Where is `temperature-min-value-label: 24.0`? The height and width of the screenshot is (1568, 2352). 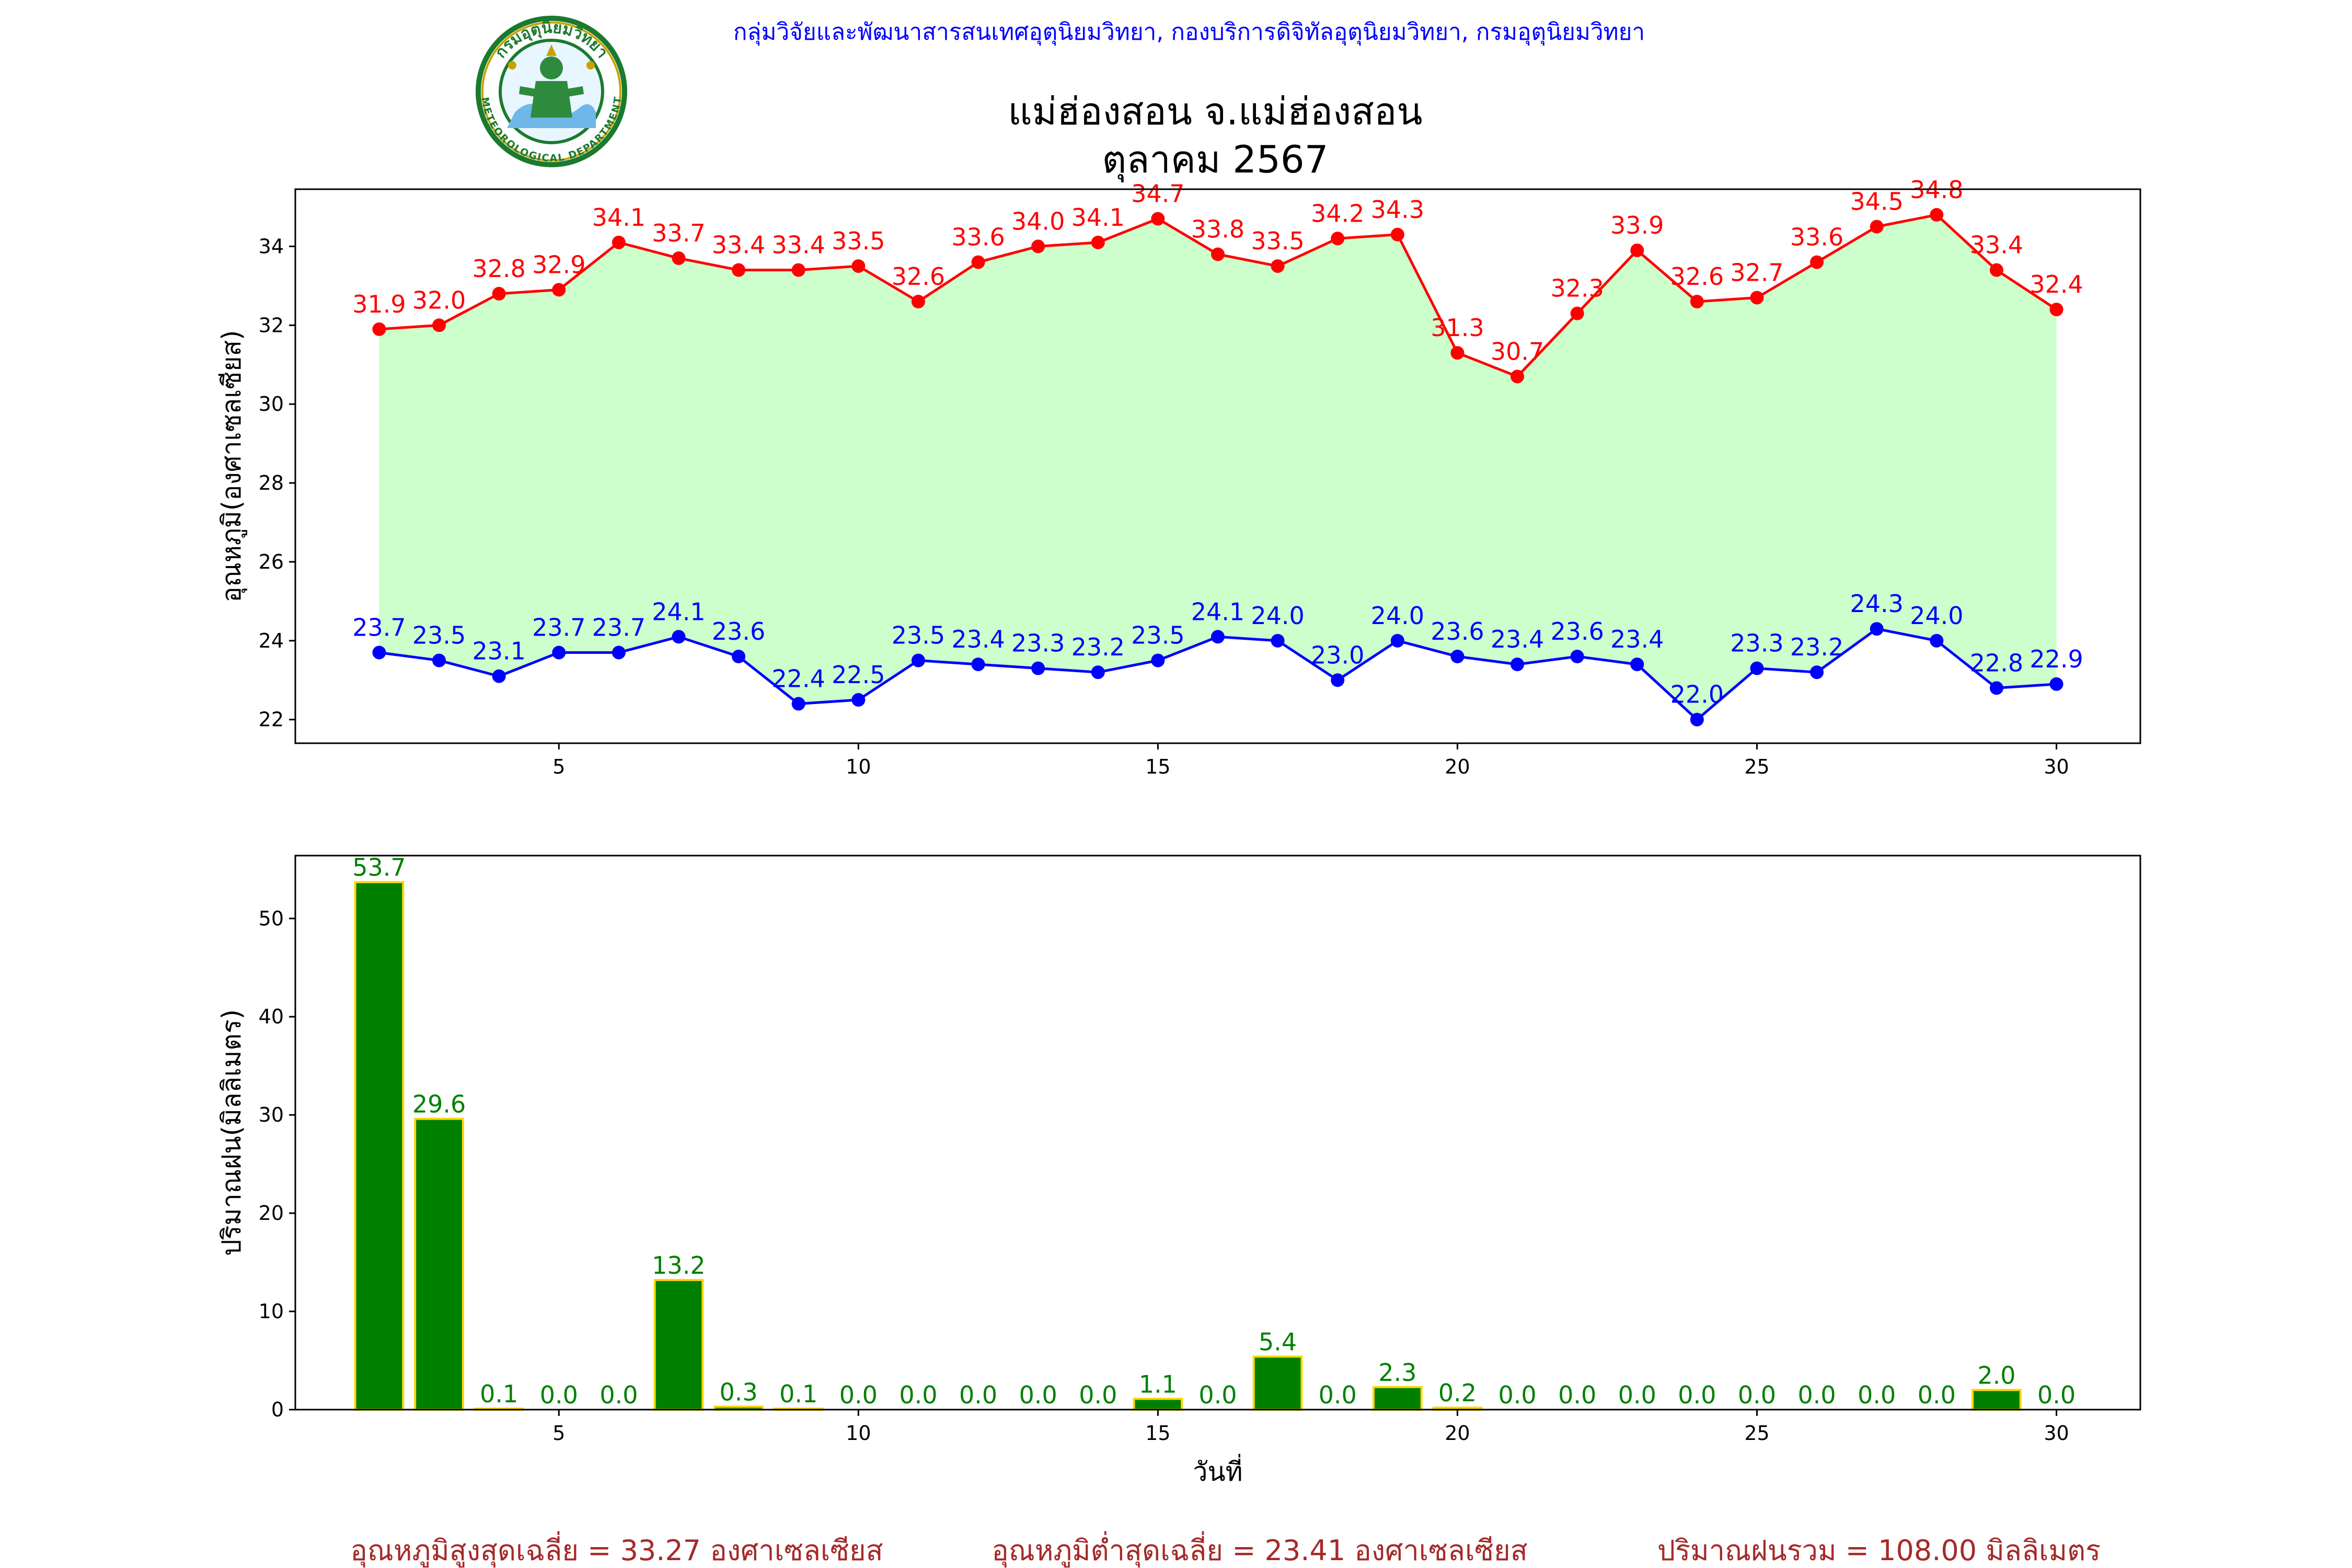
temperature-min-value-label: 24.0 is located at coordinates (1936, 616).